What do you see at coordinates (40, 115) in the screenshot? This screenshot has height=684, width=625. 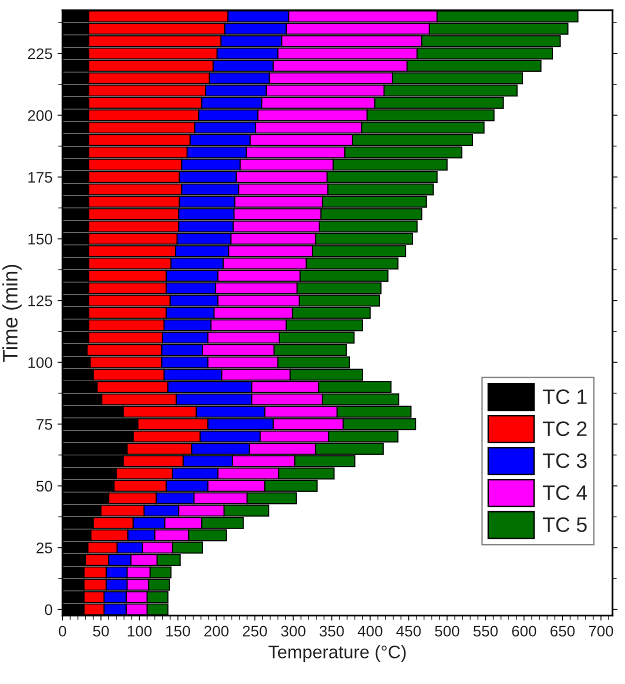 I see `y-tick-label: 200` at bounding box center [40, 115].